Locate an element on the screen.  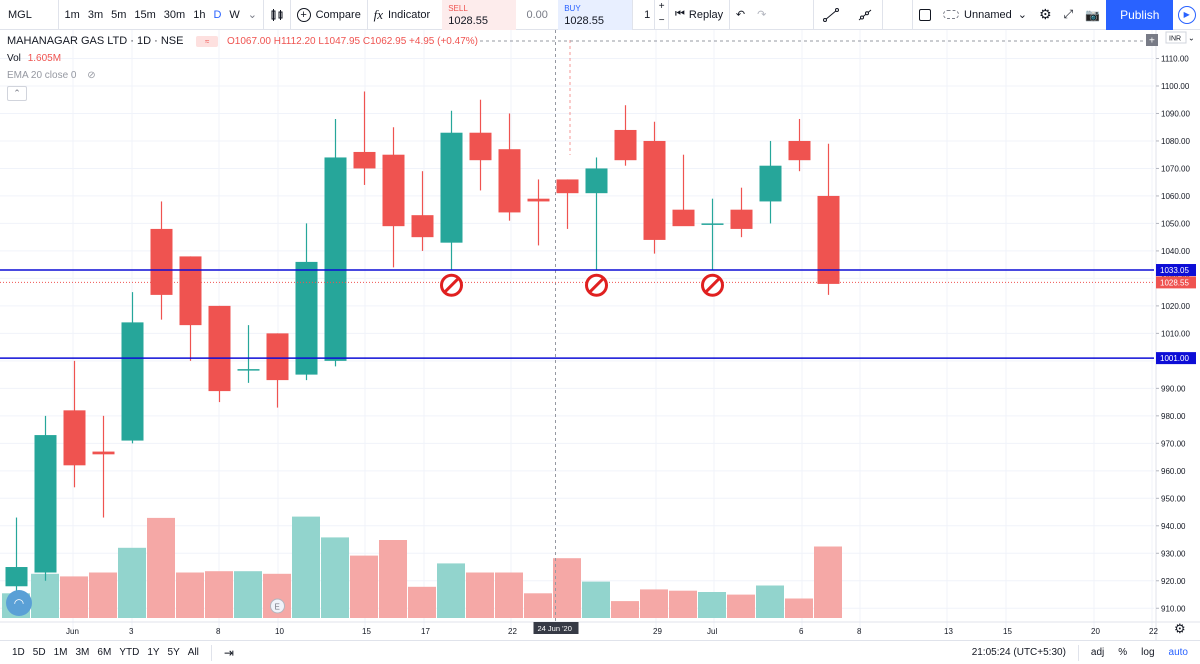
settings-button: ⚙ is located at coordinates (1045, 15).